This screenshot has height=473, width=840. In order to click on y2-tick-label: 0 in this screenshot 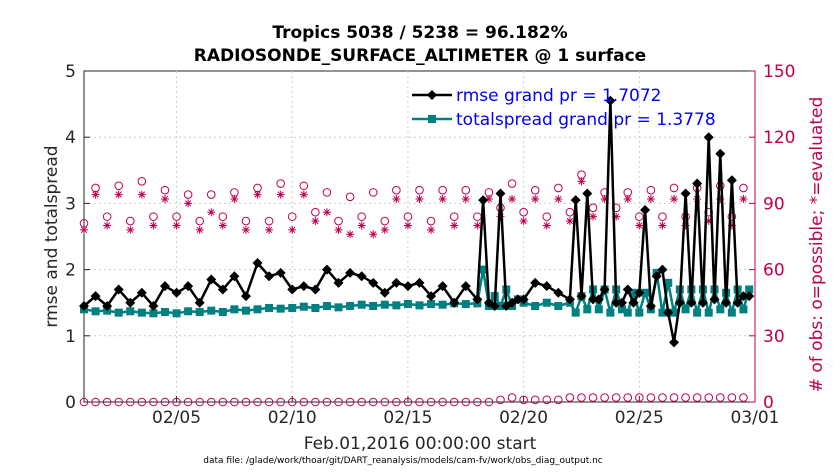, I will do `click(768, 403)`.